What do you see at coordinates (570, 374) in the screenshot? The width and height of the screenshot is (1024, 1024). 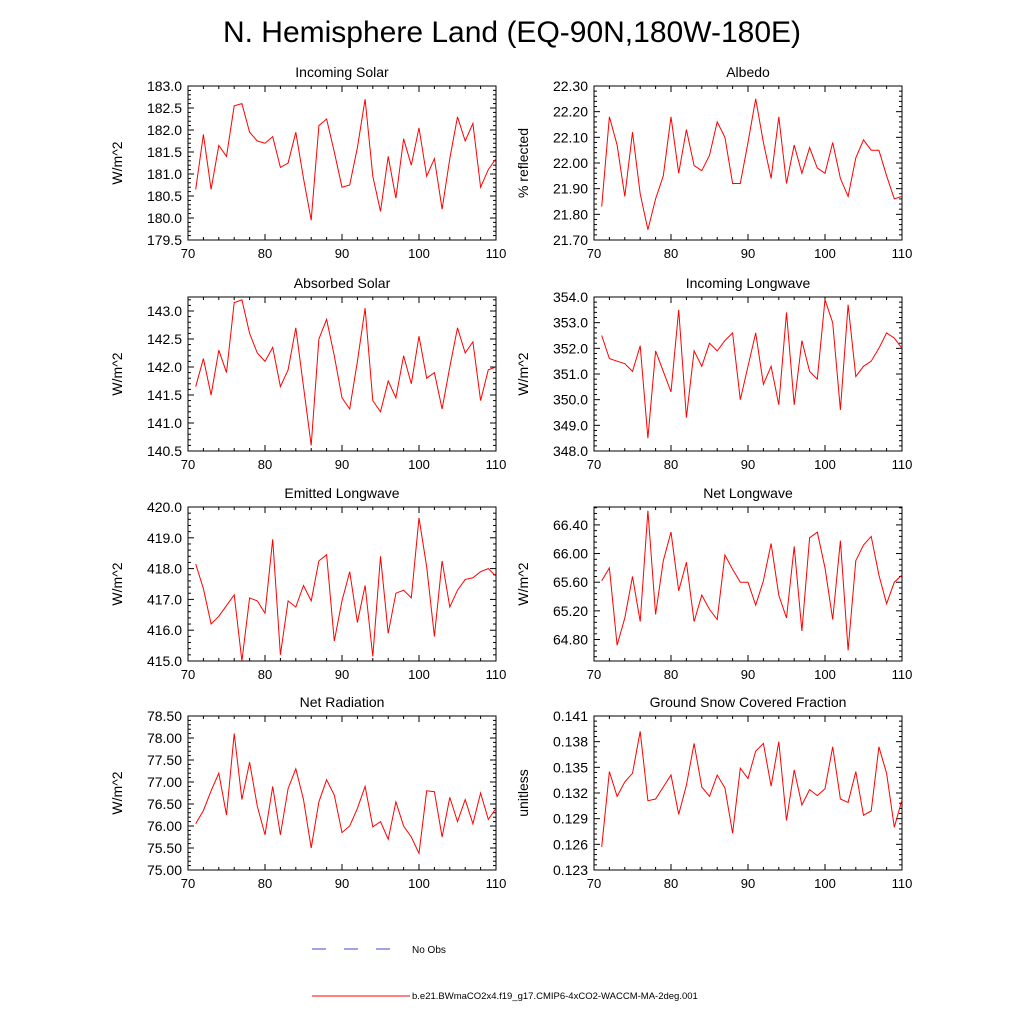 I see `y-tick-label: 351.0` at bounding box center [570, 374].